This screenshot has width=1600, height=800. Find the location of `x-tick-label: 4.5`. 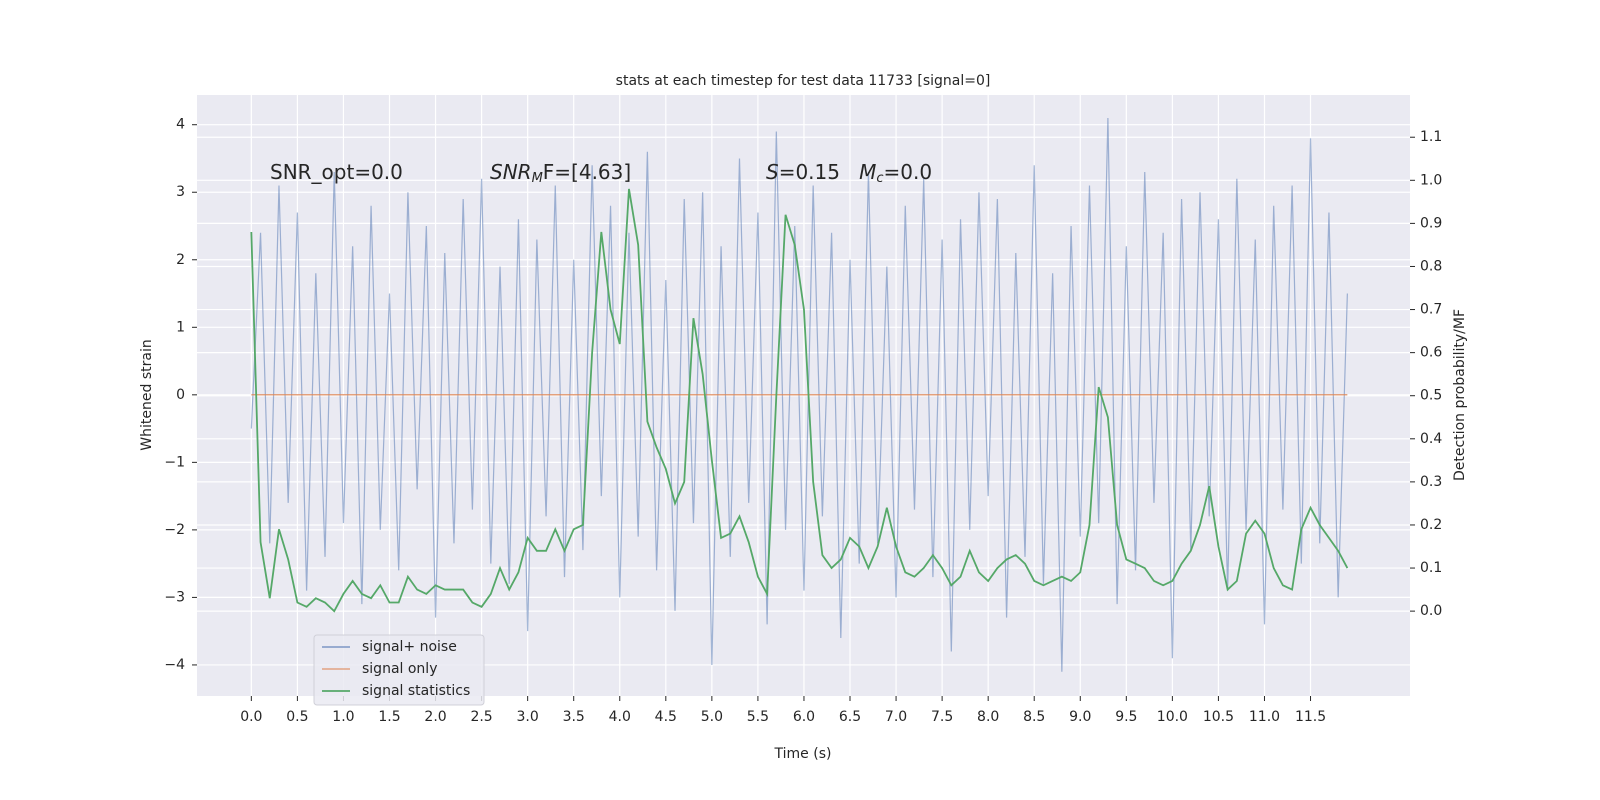

x-tick-label: 4.5 is located at coordinates (666, 717).